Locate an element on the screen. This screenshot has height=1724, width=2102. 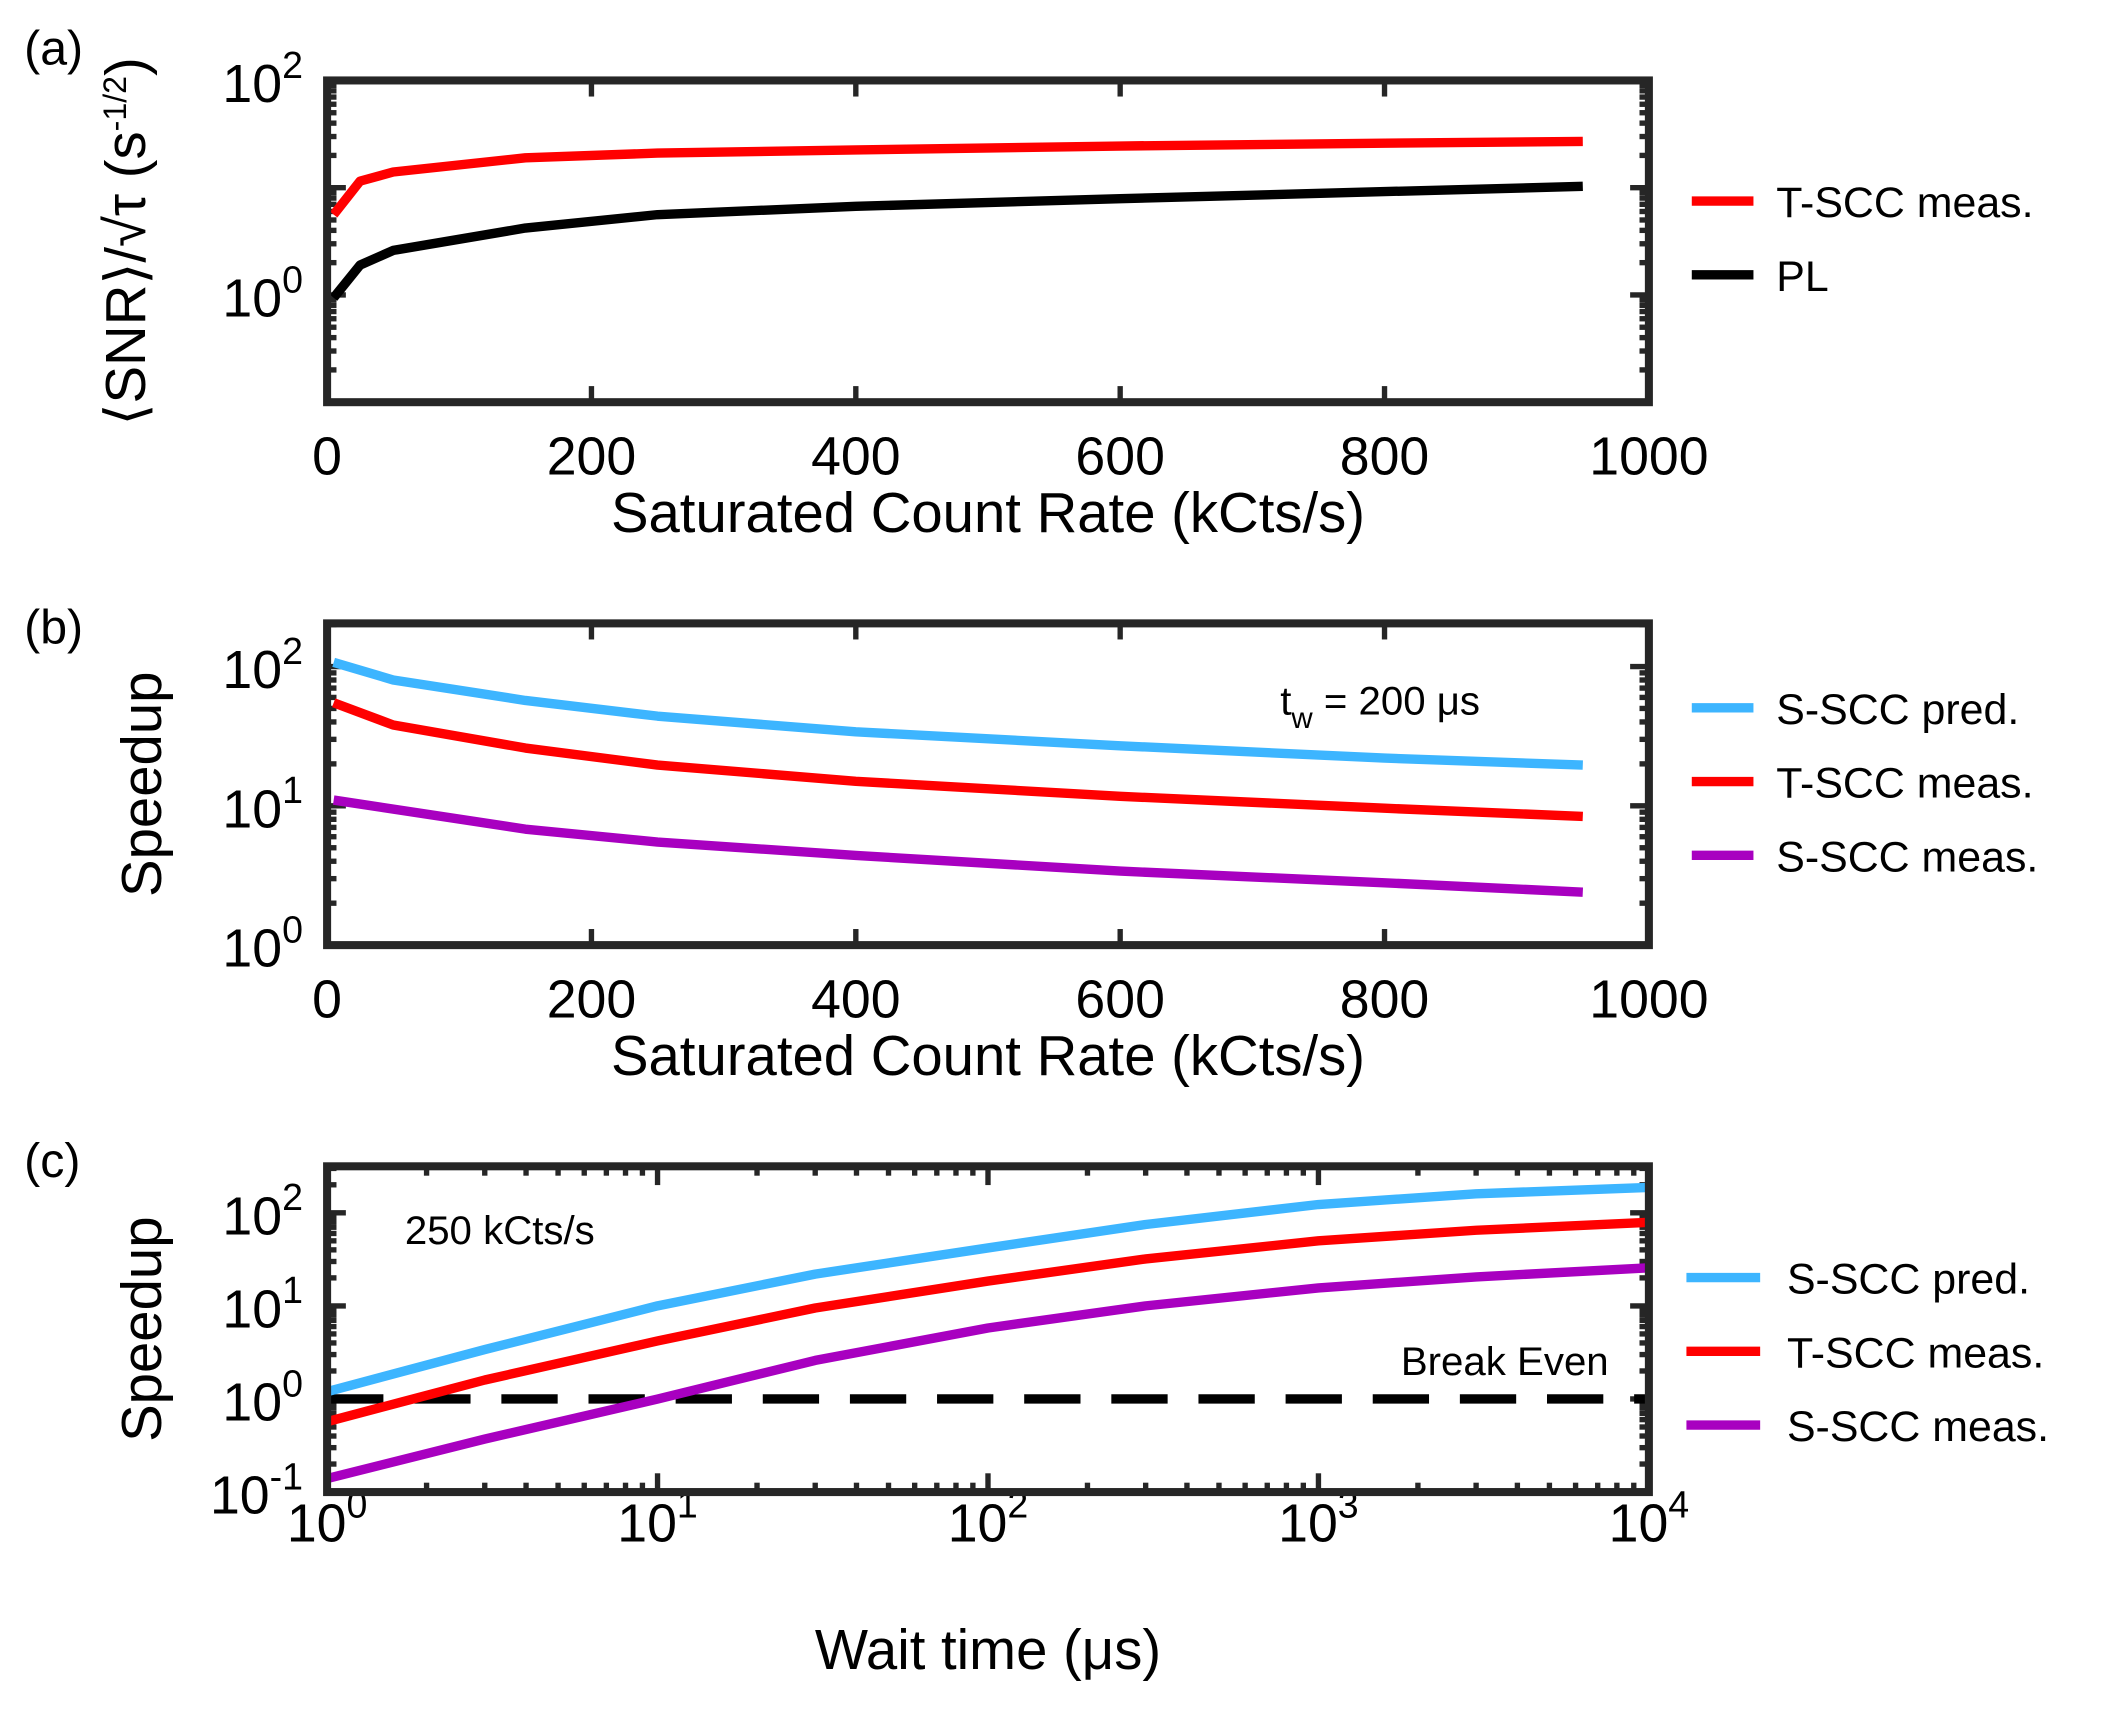
annotation-main: t is located at coordinates (1285, 701).